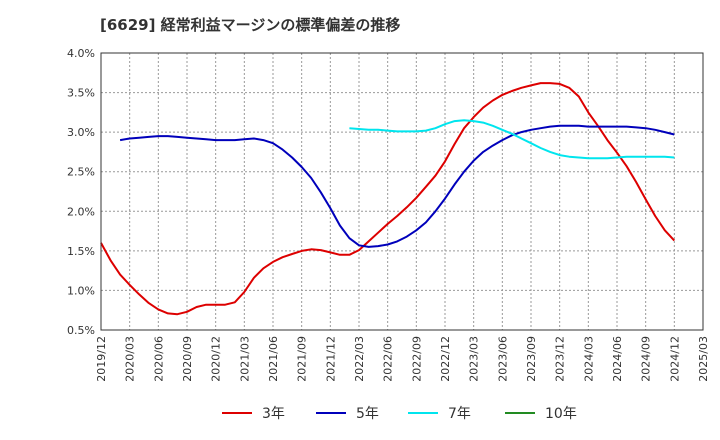 Image resolution: width=720 pixels, height=440 pixels. I want to click on x-tick-label: 2021/09, so click(302, 359).